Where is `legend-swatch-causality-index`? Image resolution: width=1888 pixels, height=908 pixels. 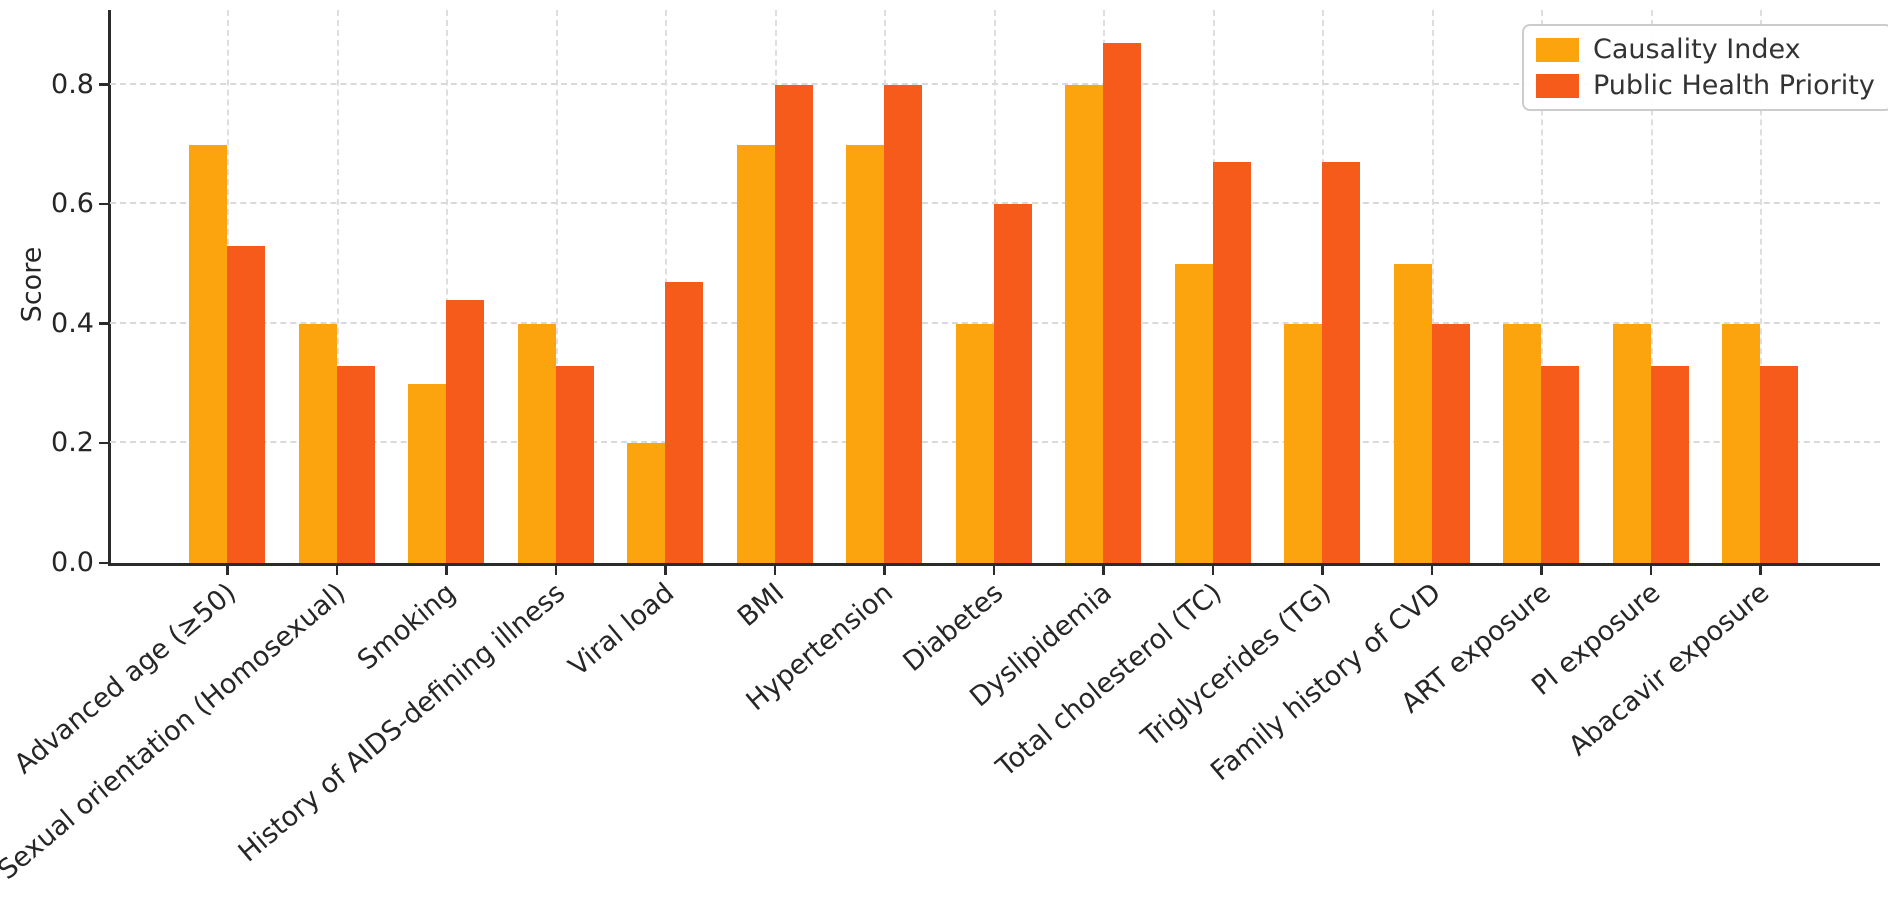 legend-swatch-causality-index is located at coordinates (1557, 49).